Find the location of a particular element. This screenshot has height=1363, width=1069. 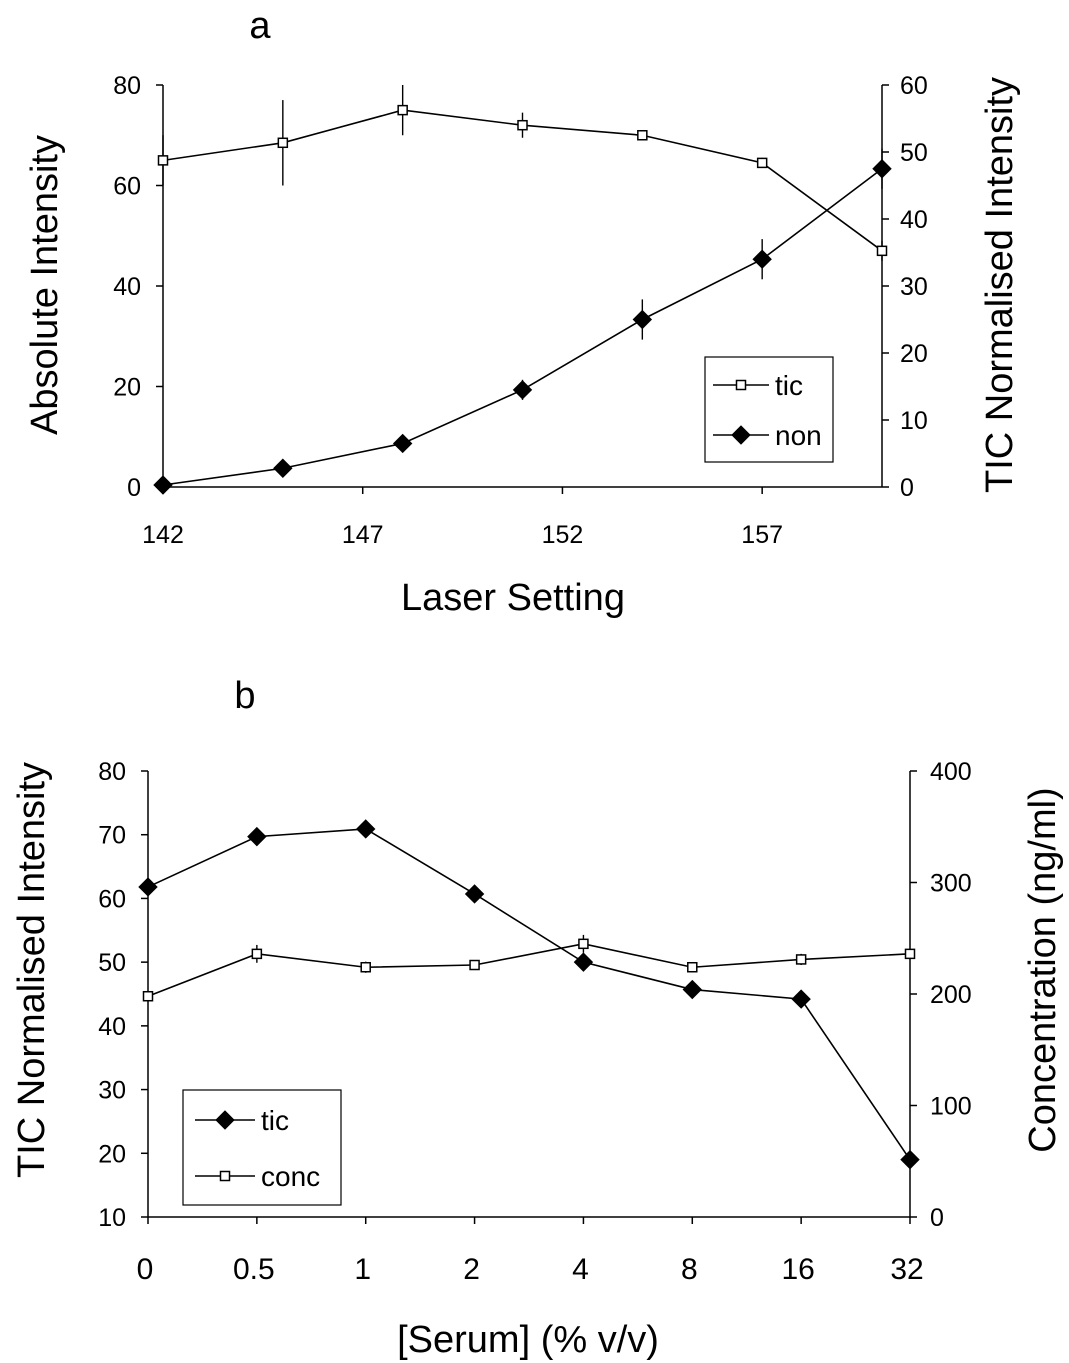

x-tick-label-a: 157 is located at coordinates (762, 535).